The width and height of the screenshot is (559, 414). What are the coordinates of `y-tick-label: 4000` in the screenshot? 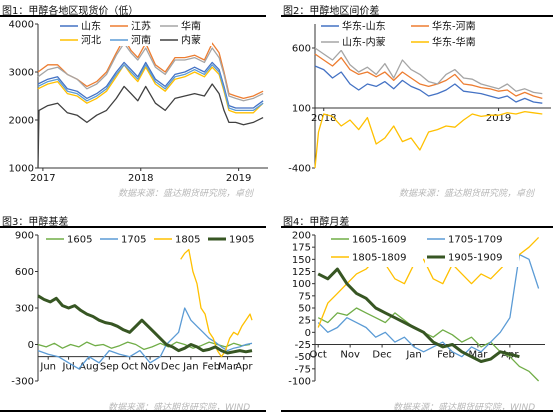 It's located at (21, 25).